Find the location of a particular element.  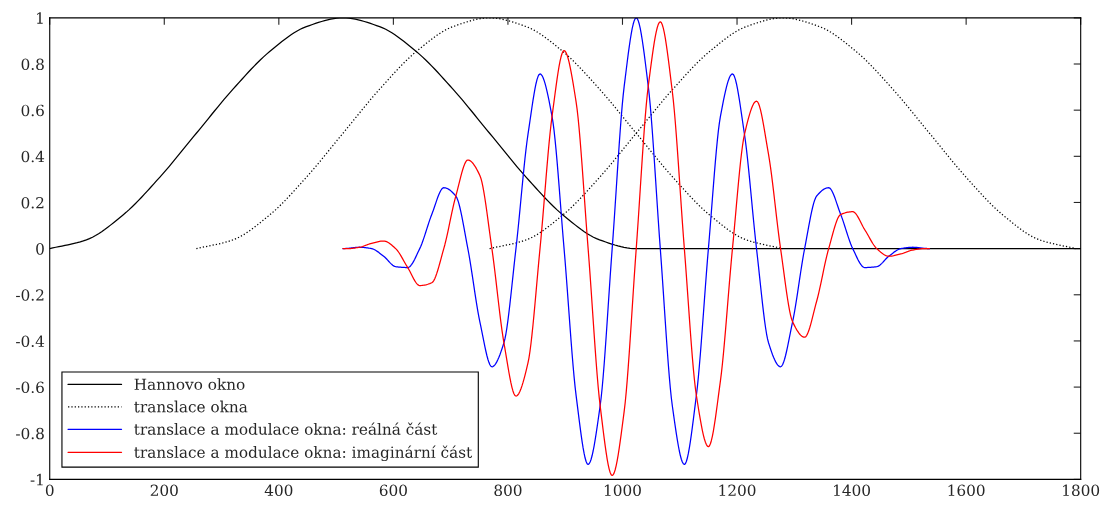

y-tick-label: -1 is located at coordinates (36, 479).